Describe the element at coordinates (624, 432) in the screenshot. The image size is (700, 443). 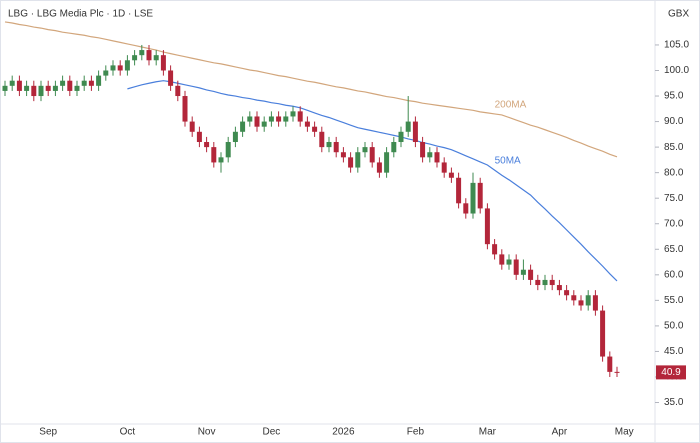
I see `x-tick-label: May` at that location.